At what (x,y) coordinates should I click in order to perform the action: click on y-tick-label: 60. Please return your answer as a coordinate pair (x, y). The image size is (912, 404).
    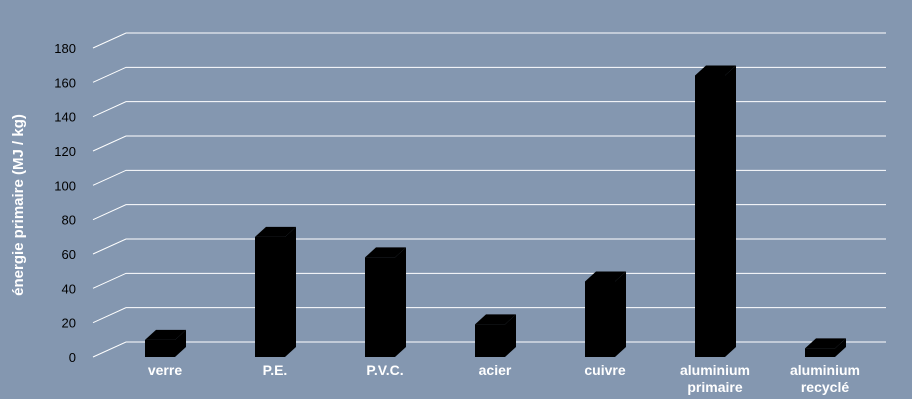
    Looking at the image, I should click on (69, 254).